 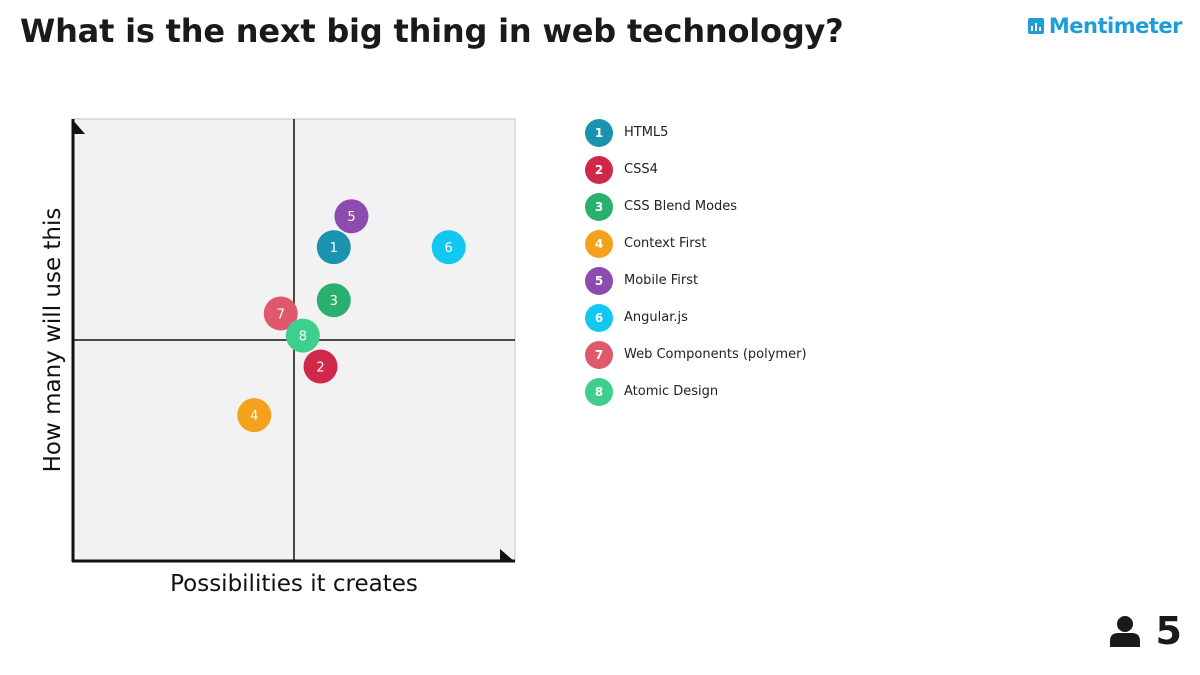 I want to click on data-point-label-6: 6, so click(x=449, y=248).